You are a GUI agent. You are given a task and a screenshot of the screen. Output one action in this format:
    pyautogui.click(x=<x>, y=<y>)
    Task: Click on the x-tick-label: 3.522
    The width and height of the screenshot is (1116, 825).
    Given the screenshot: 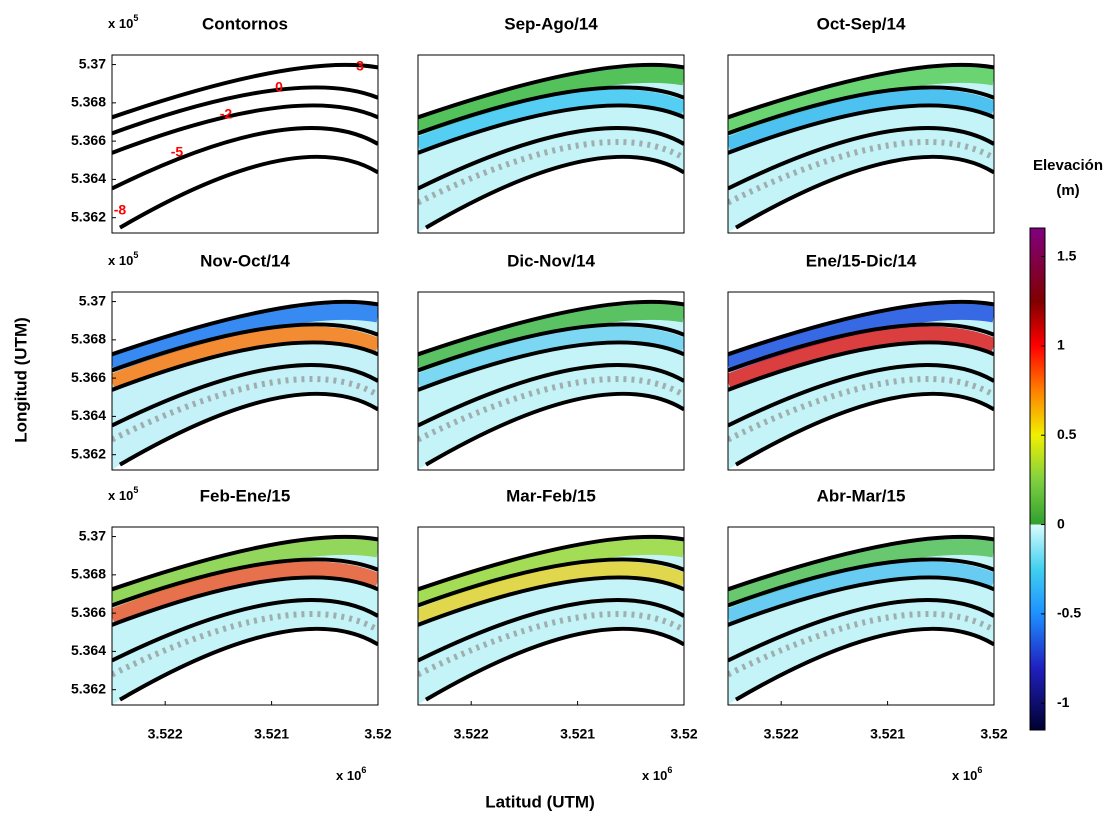 What is the action you would take?
    pyautogui.click(x=165, y=734)
    